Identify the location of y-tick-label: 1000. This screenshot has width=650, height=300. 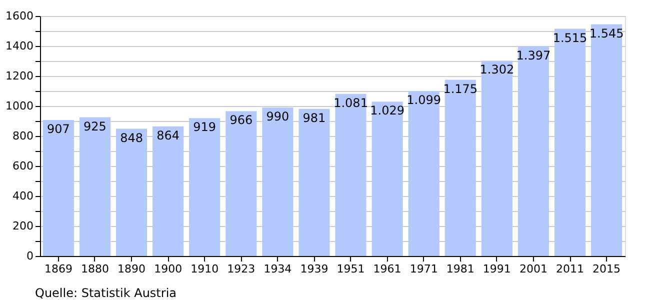
(20, 106).